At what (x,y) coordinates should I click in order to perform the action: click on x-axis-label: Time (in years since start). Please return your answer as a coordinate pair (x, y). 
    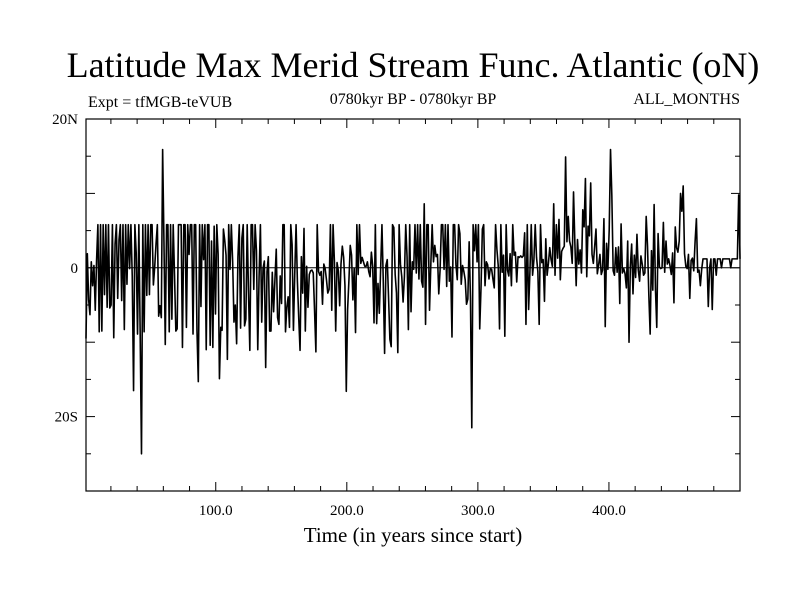
    Looking at the image, I should click on (413, 535).